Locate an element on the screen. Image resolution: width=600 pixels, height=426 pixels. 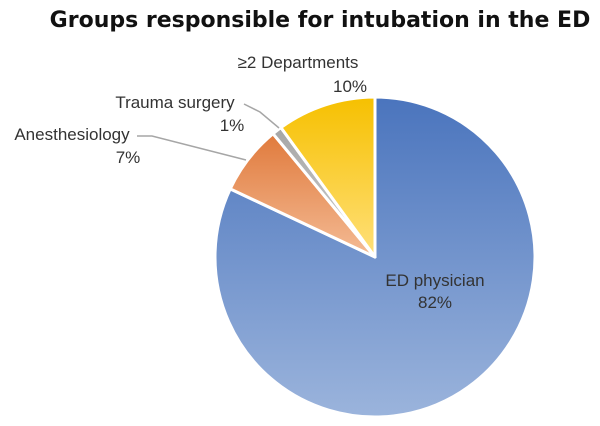
slice-value-anesthesiology: 7% is located at coordinates (128, 157).